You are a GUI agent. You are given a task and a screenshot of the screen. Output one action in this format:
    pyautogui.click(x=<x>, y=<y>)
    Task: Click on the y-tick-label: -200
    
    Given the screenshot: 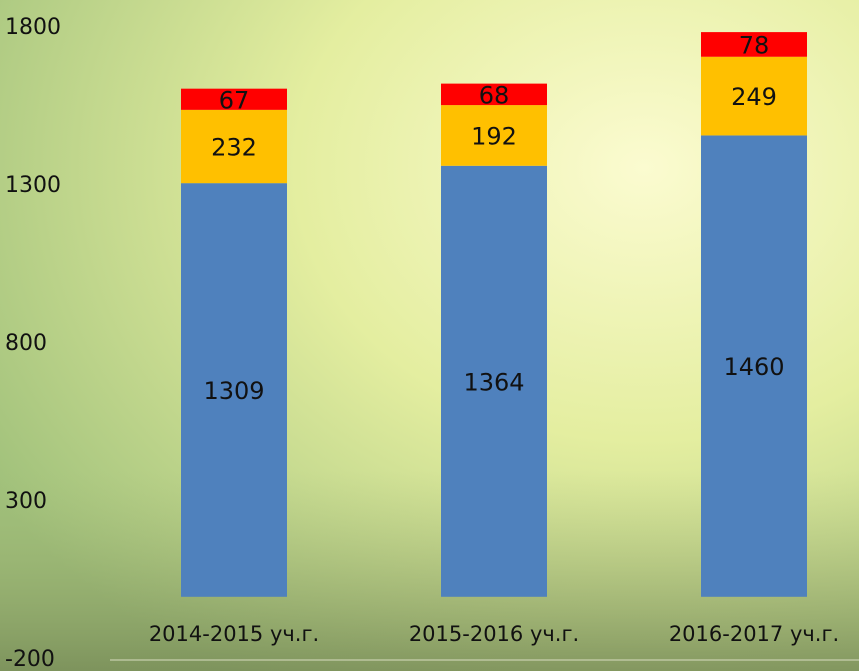 What is the action you would take?
    pyautogui.click(x=30, y=659)
    